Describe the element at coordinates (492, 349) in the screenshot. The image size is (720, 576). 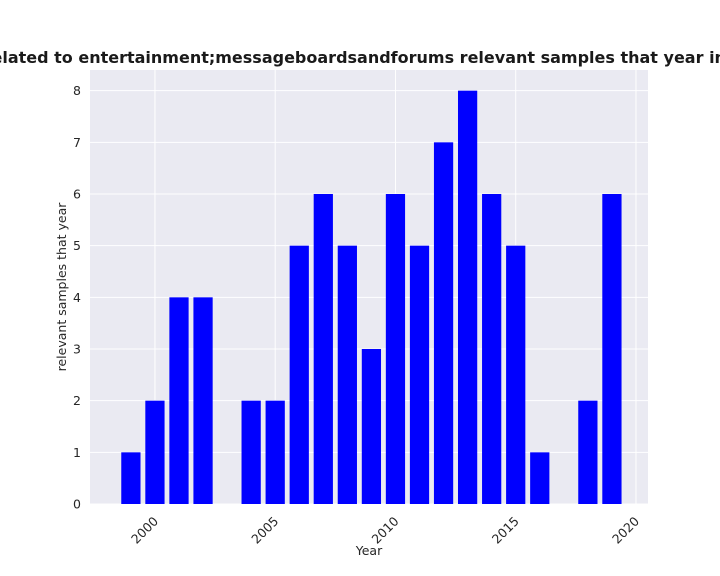
I see `bar-2014` at that location.